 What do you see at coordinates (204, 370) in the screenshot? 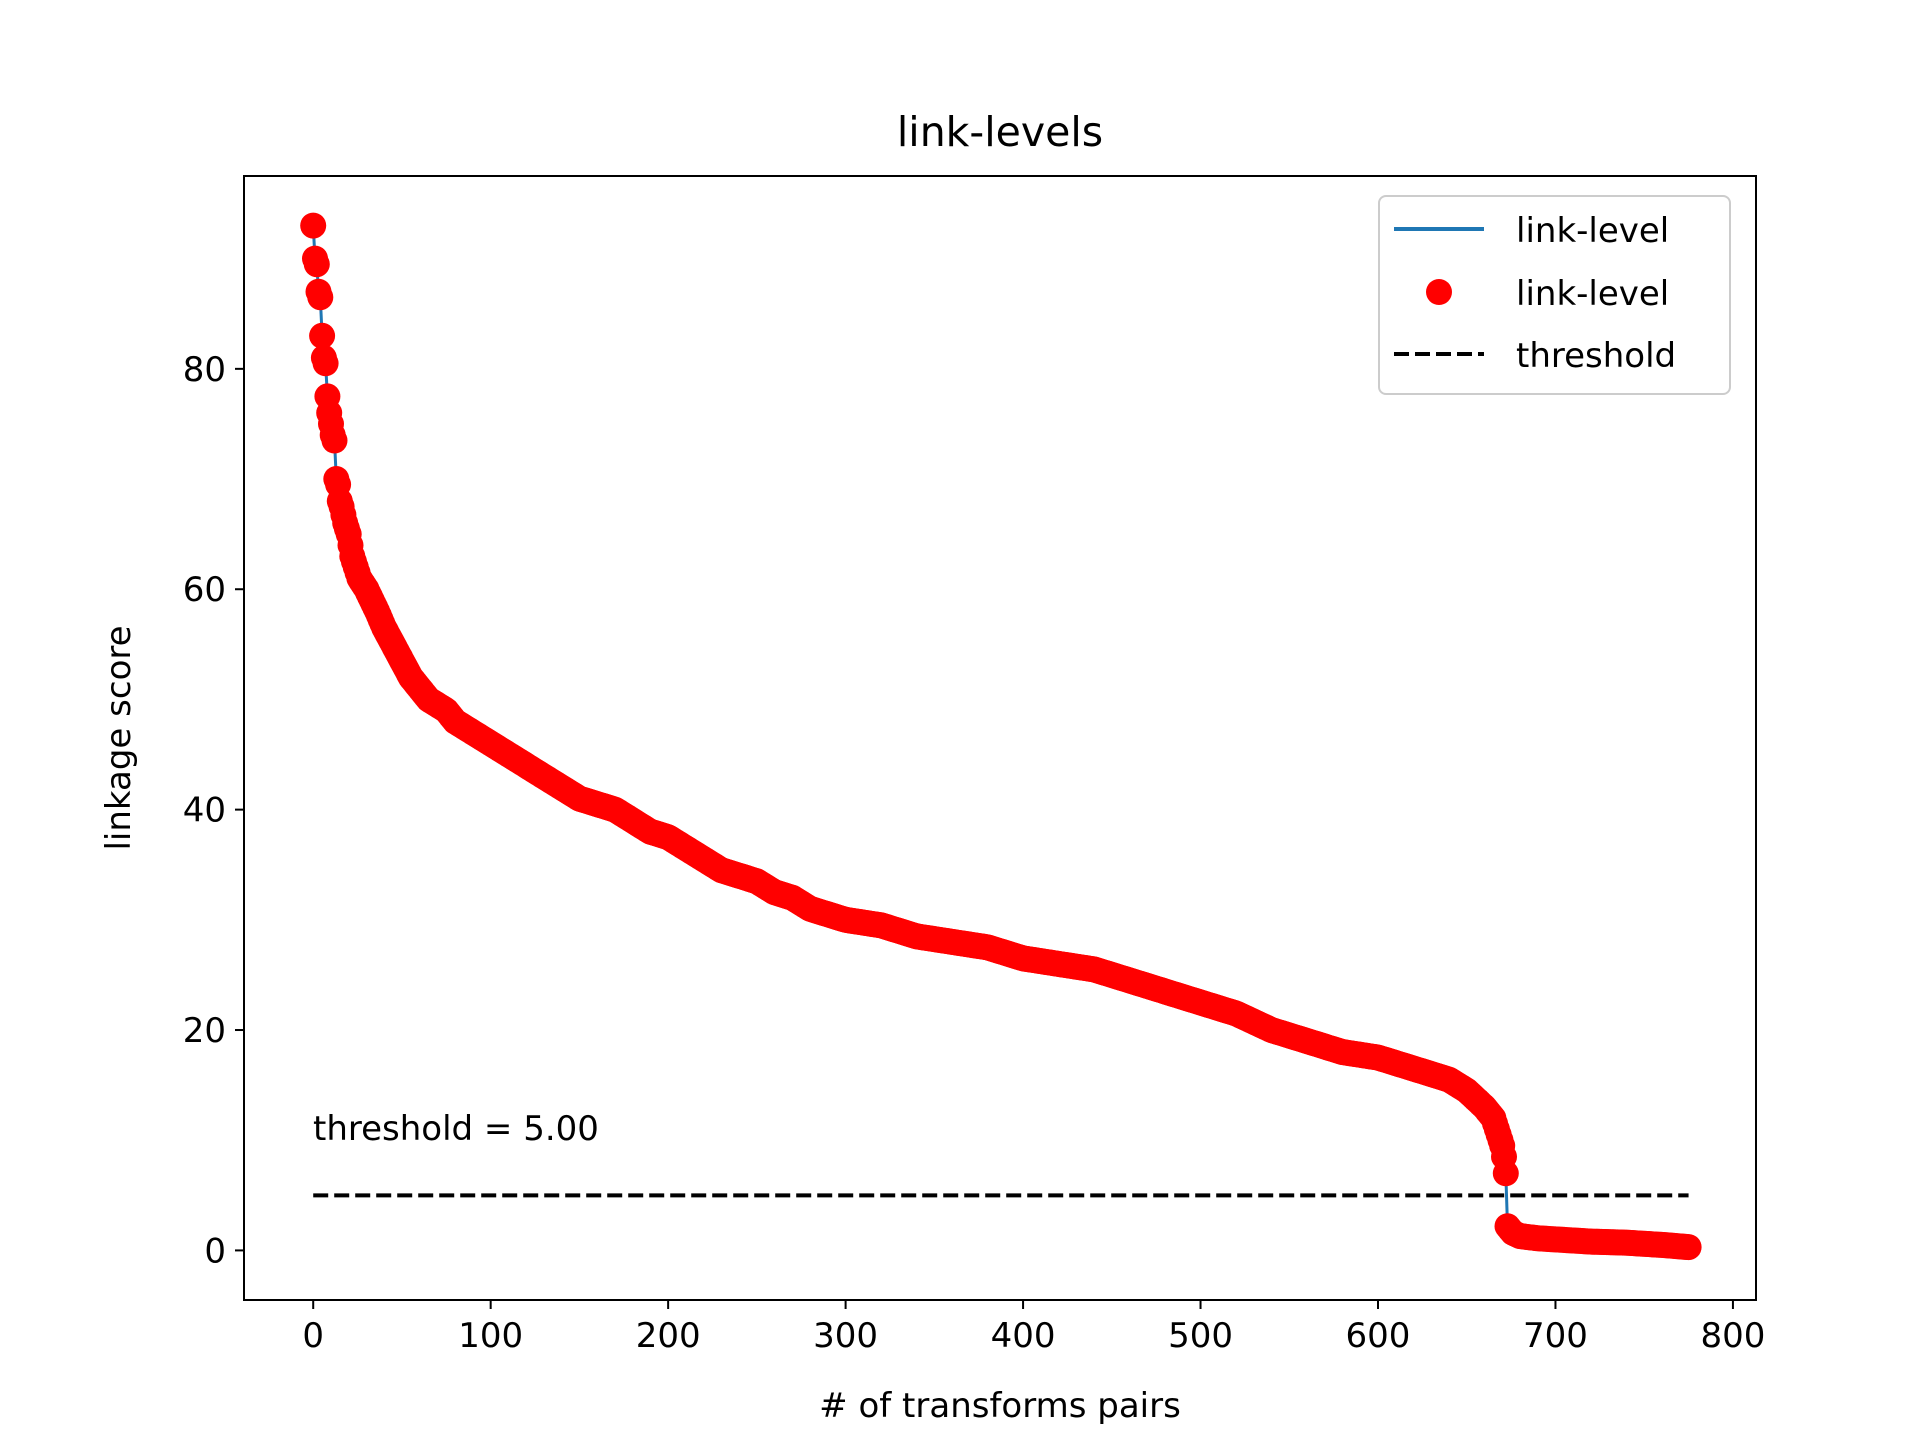
I see `y-tick-label: 80` at bounding box center [204, 370].